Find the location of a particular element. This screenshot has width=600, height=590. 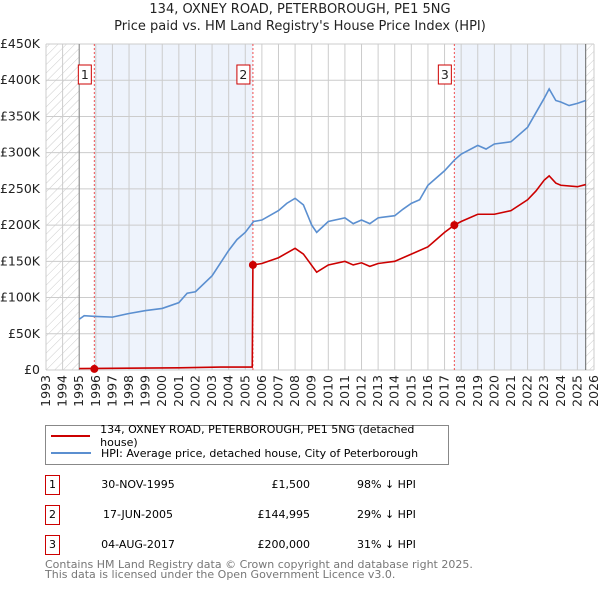

x-tick-label: 1995 is located at coordinates (78, 391).